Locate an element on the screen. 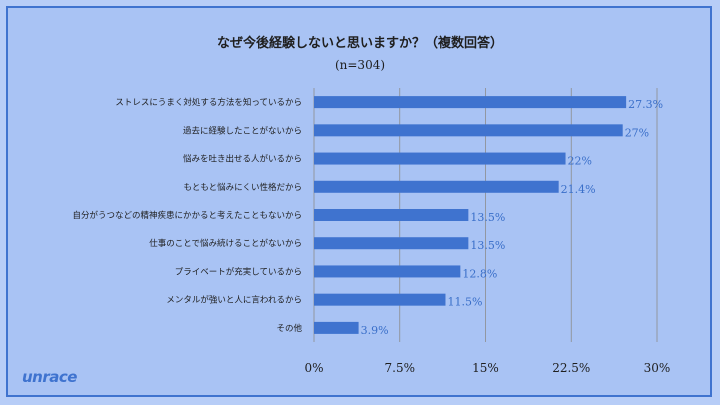 The image size is (720, 405). x-tick-label: 15% is located at coordinates (485, 368).